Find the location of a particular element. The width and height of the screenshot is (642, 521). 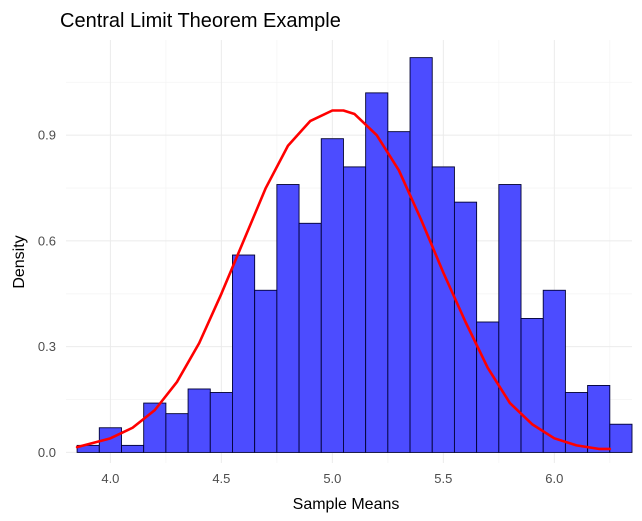

y-axis-title: Density is located at coordinates (19, 261).